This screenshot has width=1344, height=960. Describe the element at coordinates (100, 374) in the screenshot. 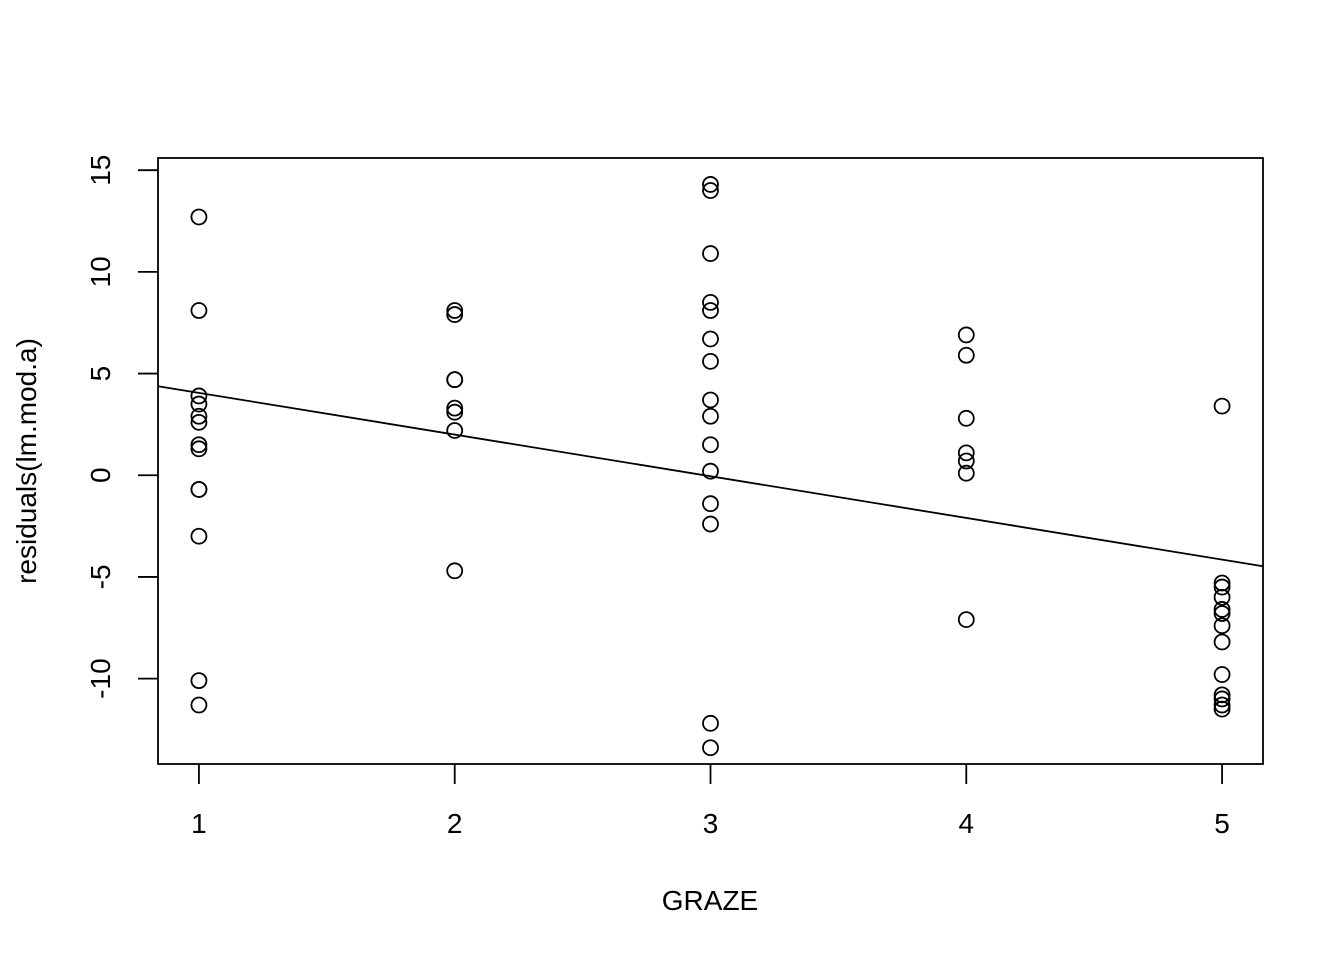

I see `y-tick-label: 5` at that location.